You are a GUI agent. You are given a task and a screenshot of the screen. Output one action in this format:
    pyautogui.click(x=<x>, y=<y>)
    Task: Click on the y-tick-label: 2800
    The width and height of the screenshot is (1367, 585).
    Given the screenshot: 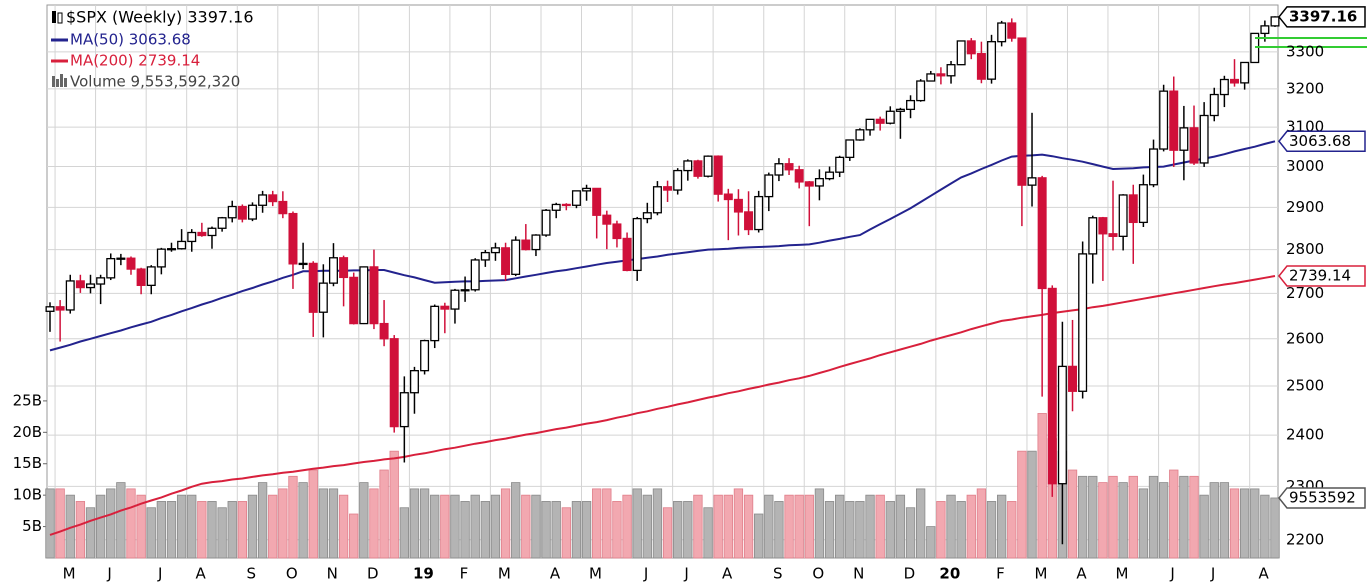 What is the action you would take?
    pyautogui.click(x=1305, y=249)
    